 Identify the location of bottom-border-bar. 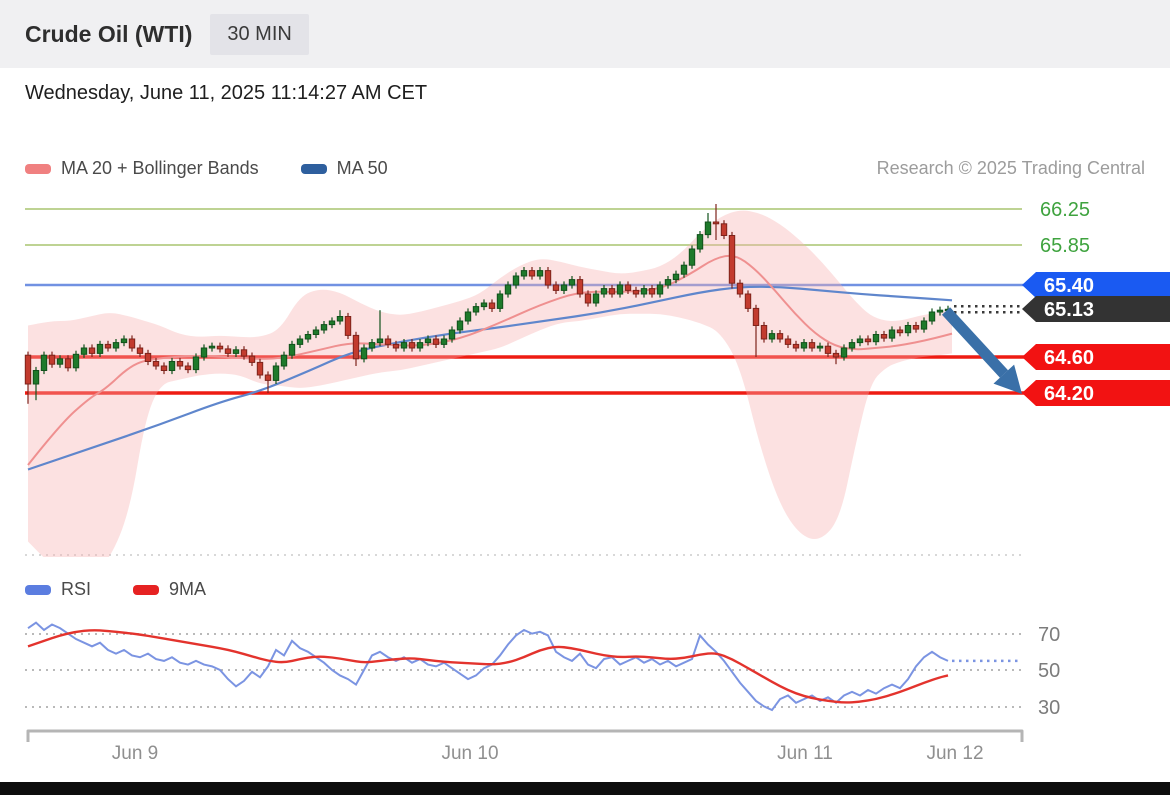
(585, 788).